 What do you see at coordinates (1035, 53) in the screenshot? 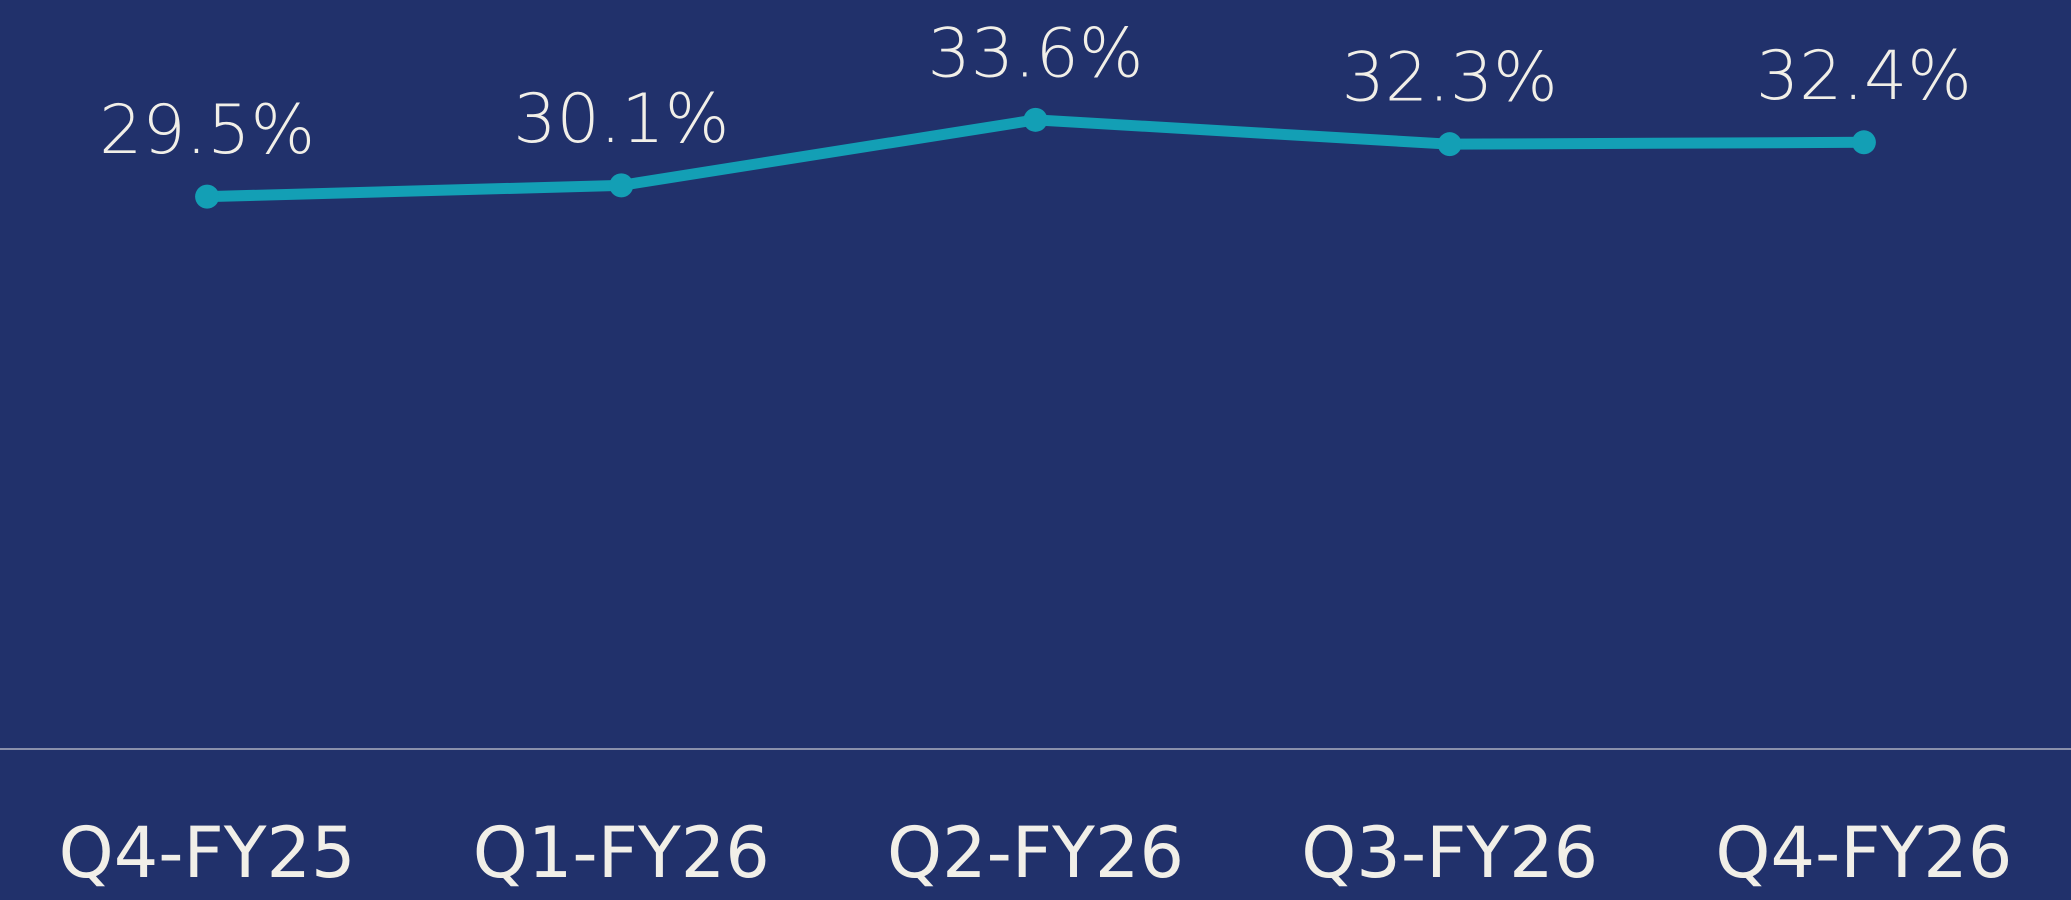
I see `data-label: 33.6%` at bounding box center [1035, 53].